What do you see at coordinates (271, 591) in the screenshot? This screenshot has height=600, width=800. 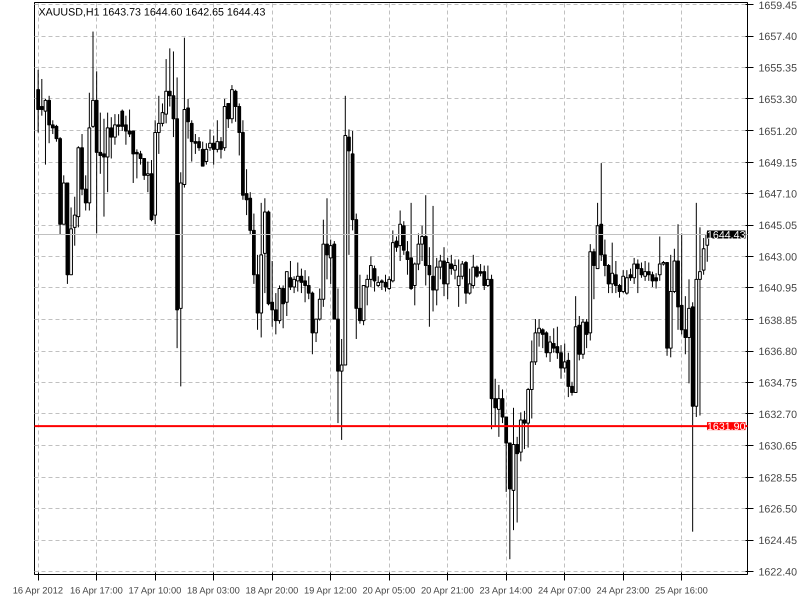 I see `x-tick-label: 18 Apr 20:00` at bounding box center [271, 591].